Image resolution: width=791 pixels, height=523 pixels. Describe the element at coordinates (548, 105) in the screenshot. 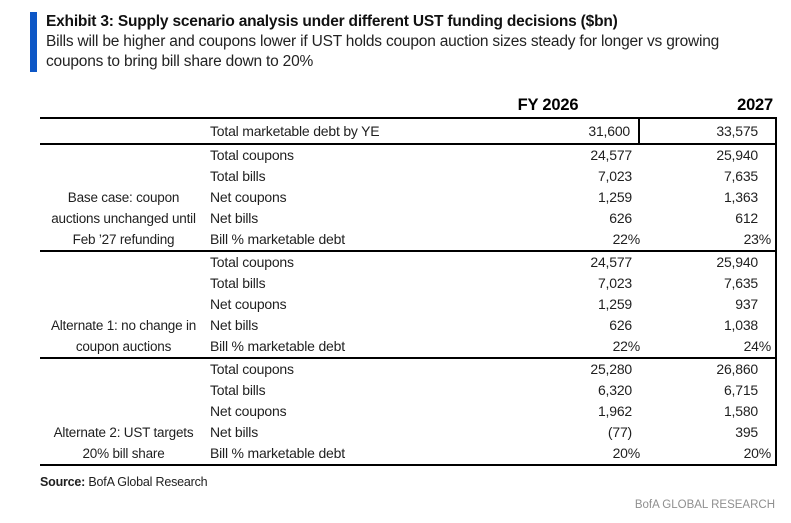

I see `column-header-fy2026: FY 2026` at that location.